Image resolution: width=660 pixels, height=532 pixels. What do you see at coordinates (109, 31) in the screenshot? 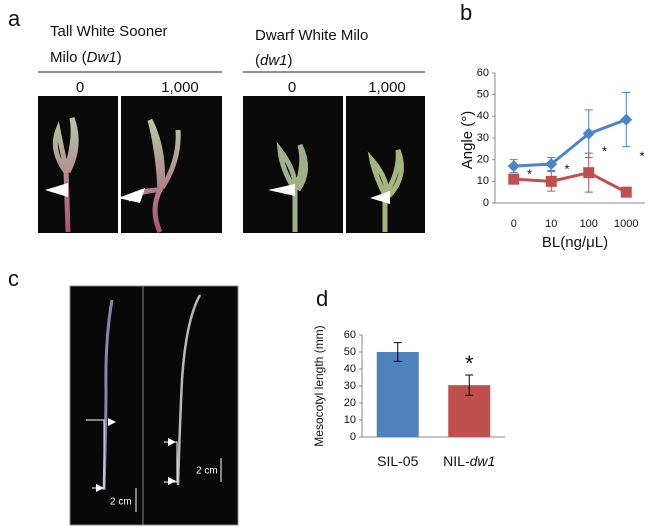
I see `group-label: Tall White Sooner` at bounding box center [109, 31].